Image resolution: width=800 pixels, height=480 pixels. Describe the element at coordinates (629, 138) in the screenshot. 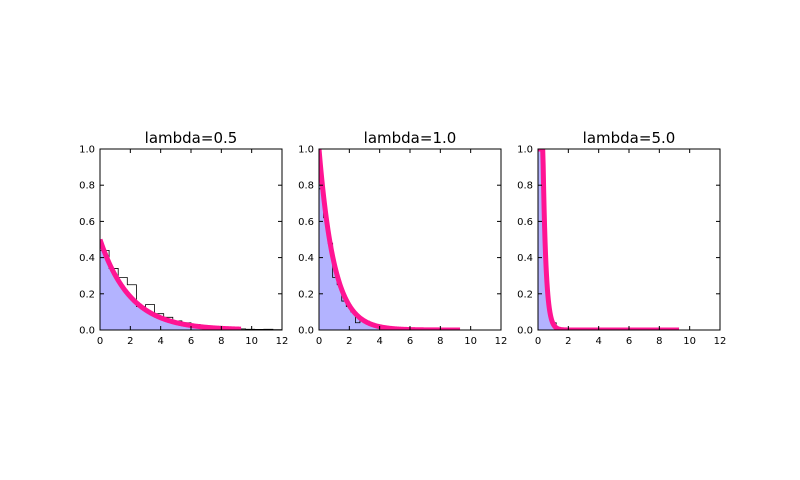

I see `chart-title: lambda=5.0` at that location.